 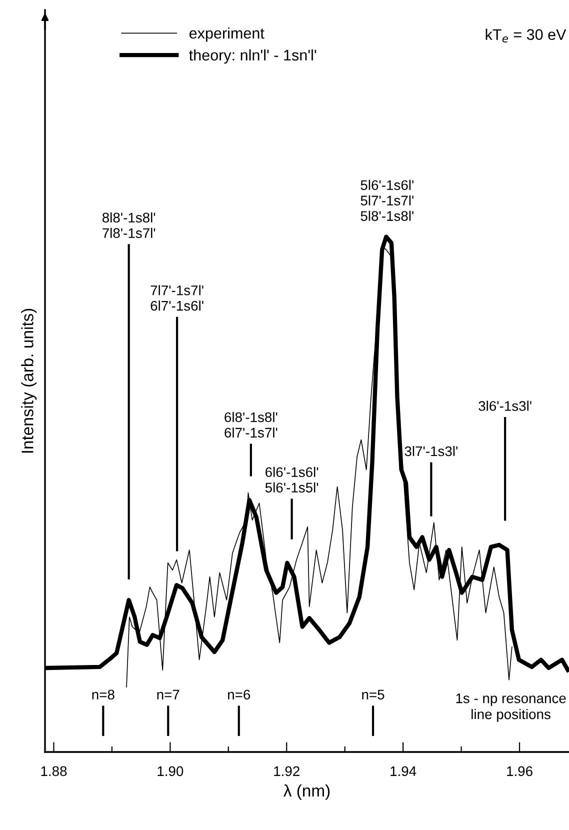 What do you see at coordinates (307, 792) in the screenshot?
I see `x-axis-title: λ (nm)` at bounding box center [307, 792].